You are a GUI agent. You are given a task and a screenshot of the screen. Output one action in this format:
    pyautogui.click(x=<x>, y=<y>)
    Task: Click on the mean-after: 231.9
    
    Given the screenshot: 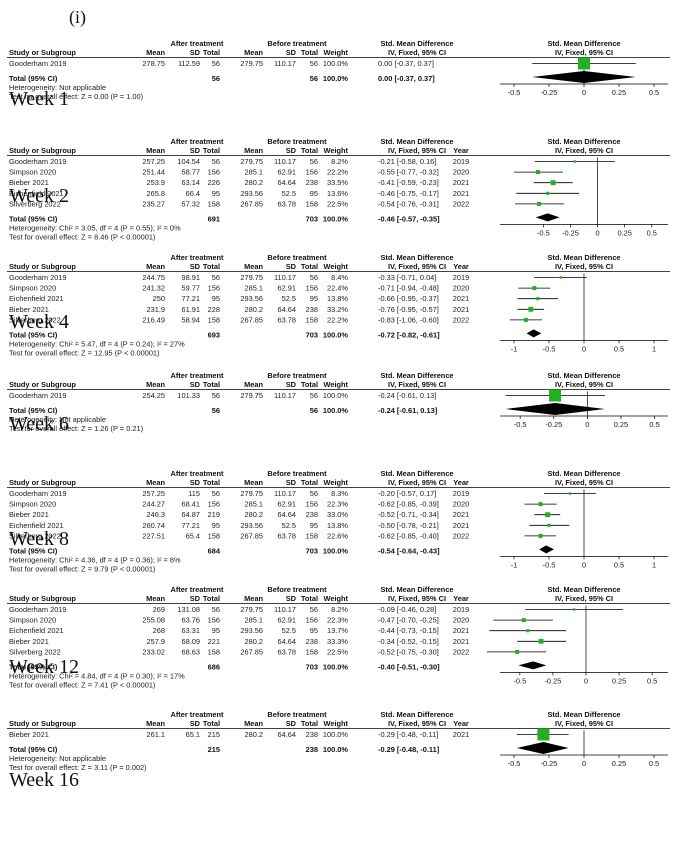 What is the action you would take?
    pyautogui.click(x=156, y=309)
    